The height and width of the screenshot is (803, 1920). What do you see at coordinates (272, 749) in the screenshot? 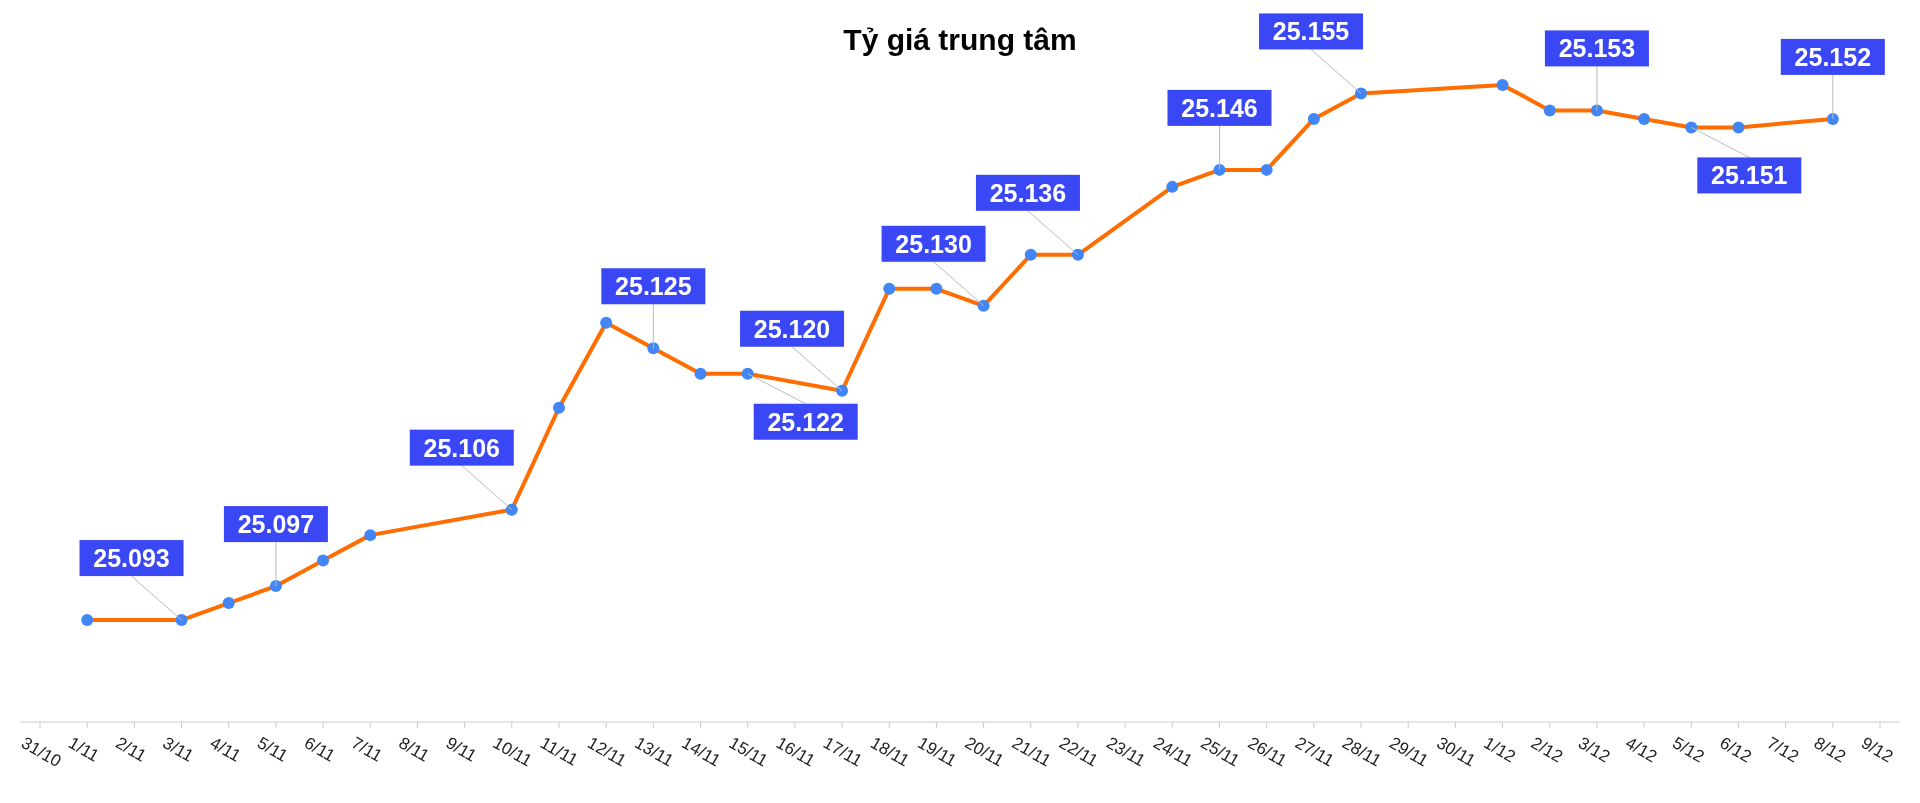
I see `x-tick-label: 5/11` at bounding box center [272, 749].